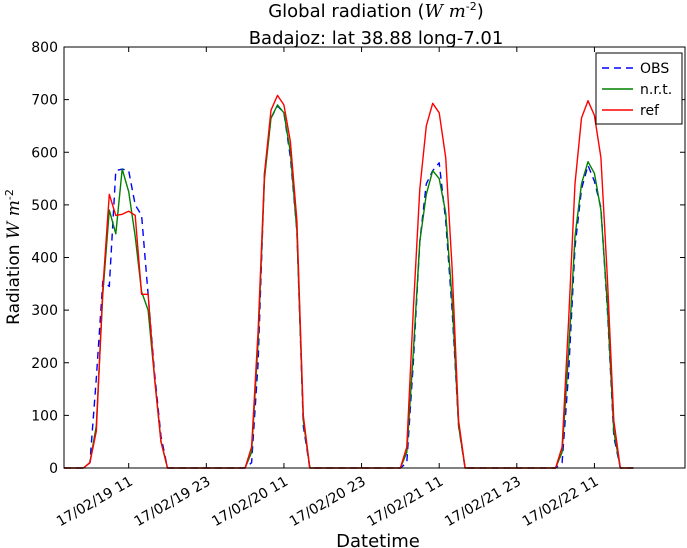  Describe the element at coordinates (376, 11) in the screenshot. I see `chart-title: Global radiation (W m-2)` at that location.